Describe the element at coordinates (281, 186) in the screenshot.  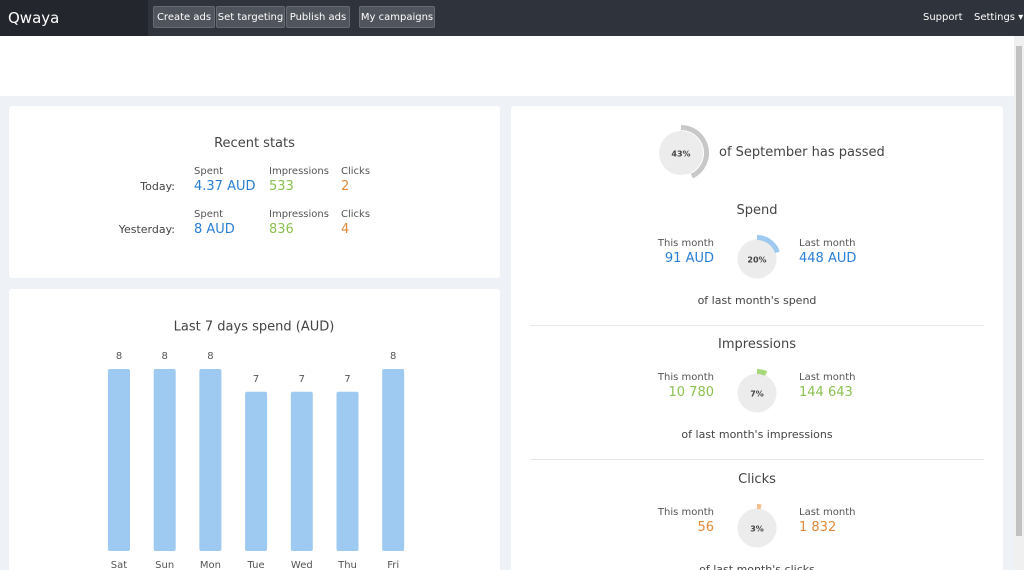
I see `stat-value: 533` at that location.